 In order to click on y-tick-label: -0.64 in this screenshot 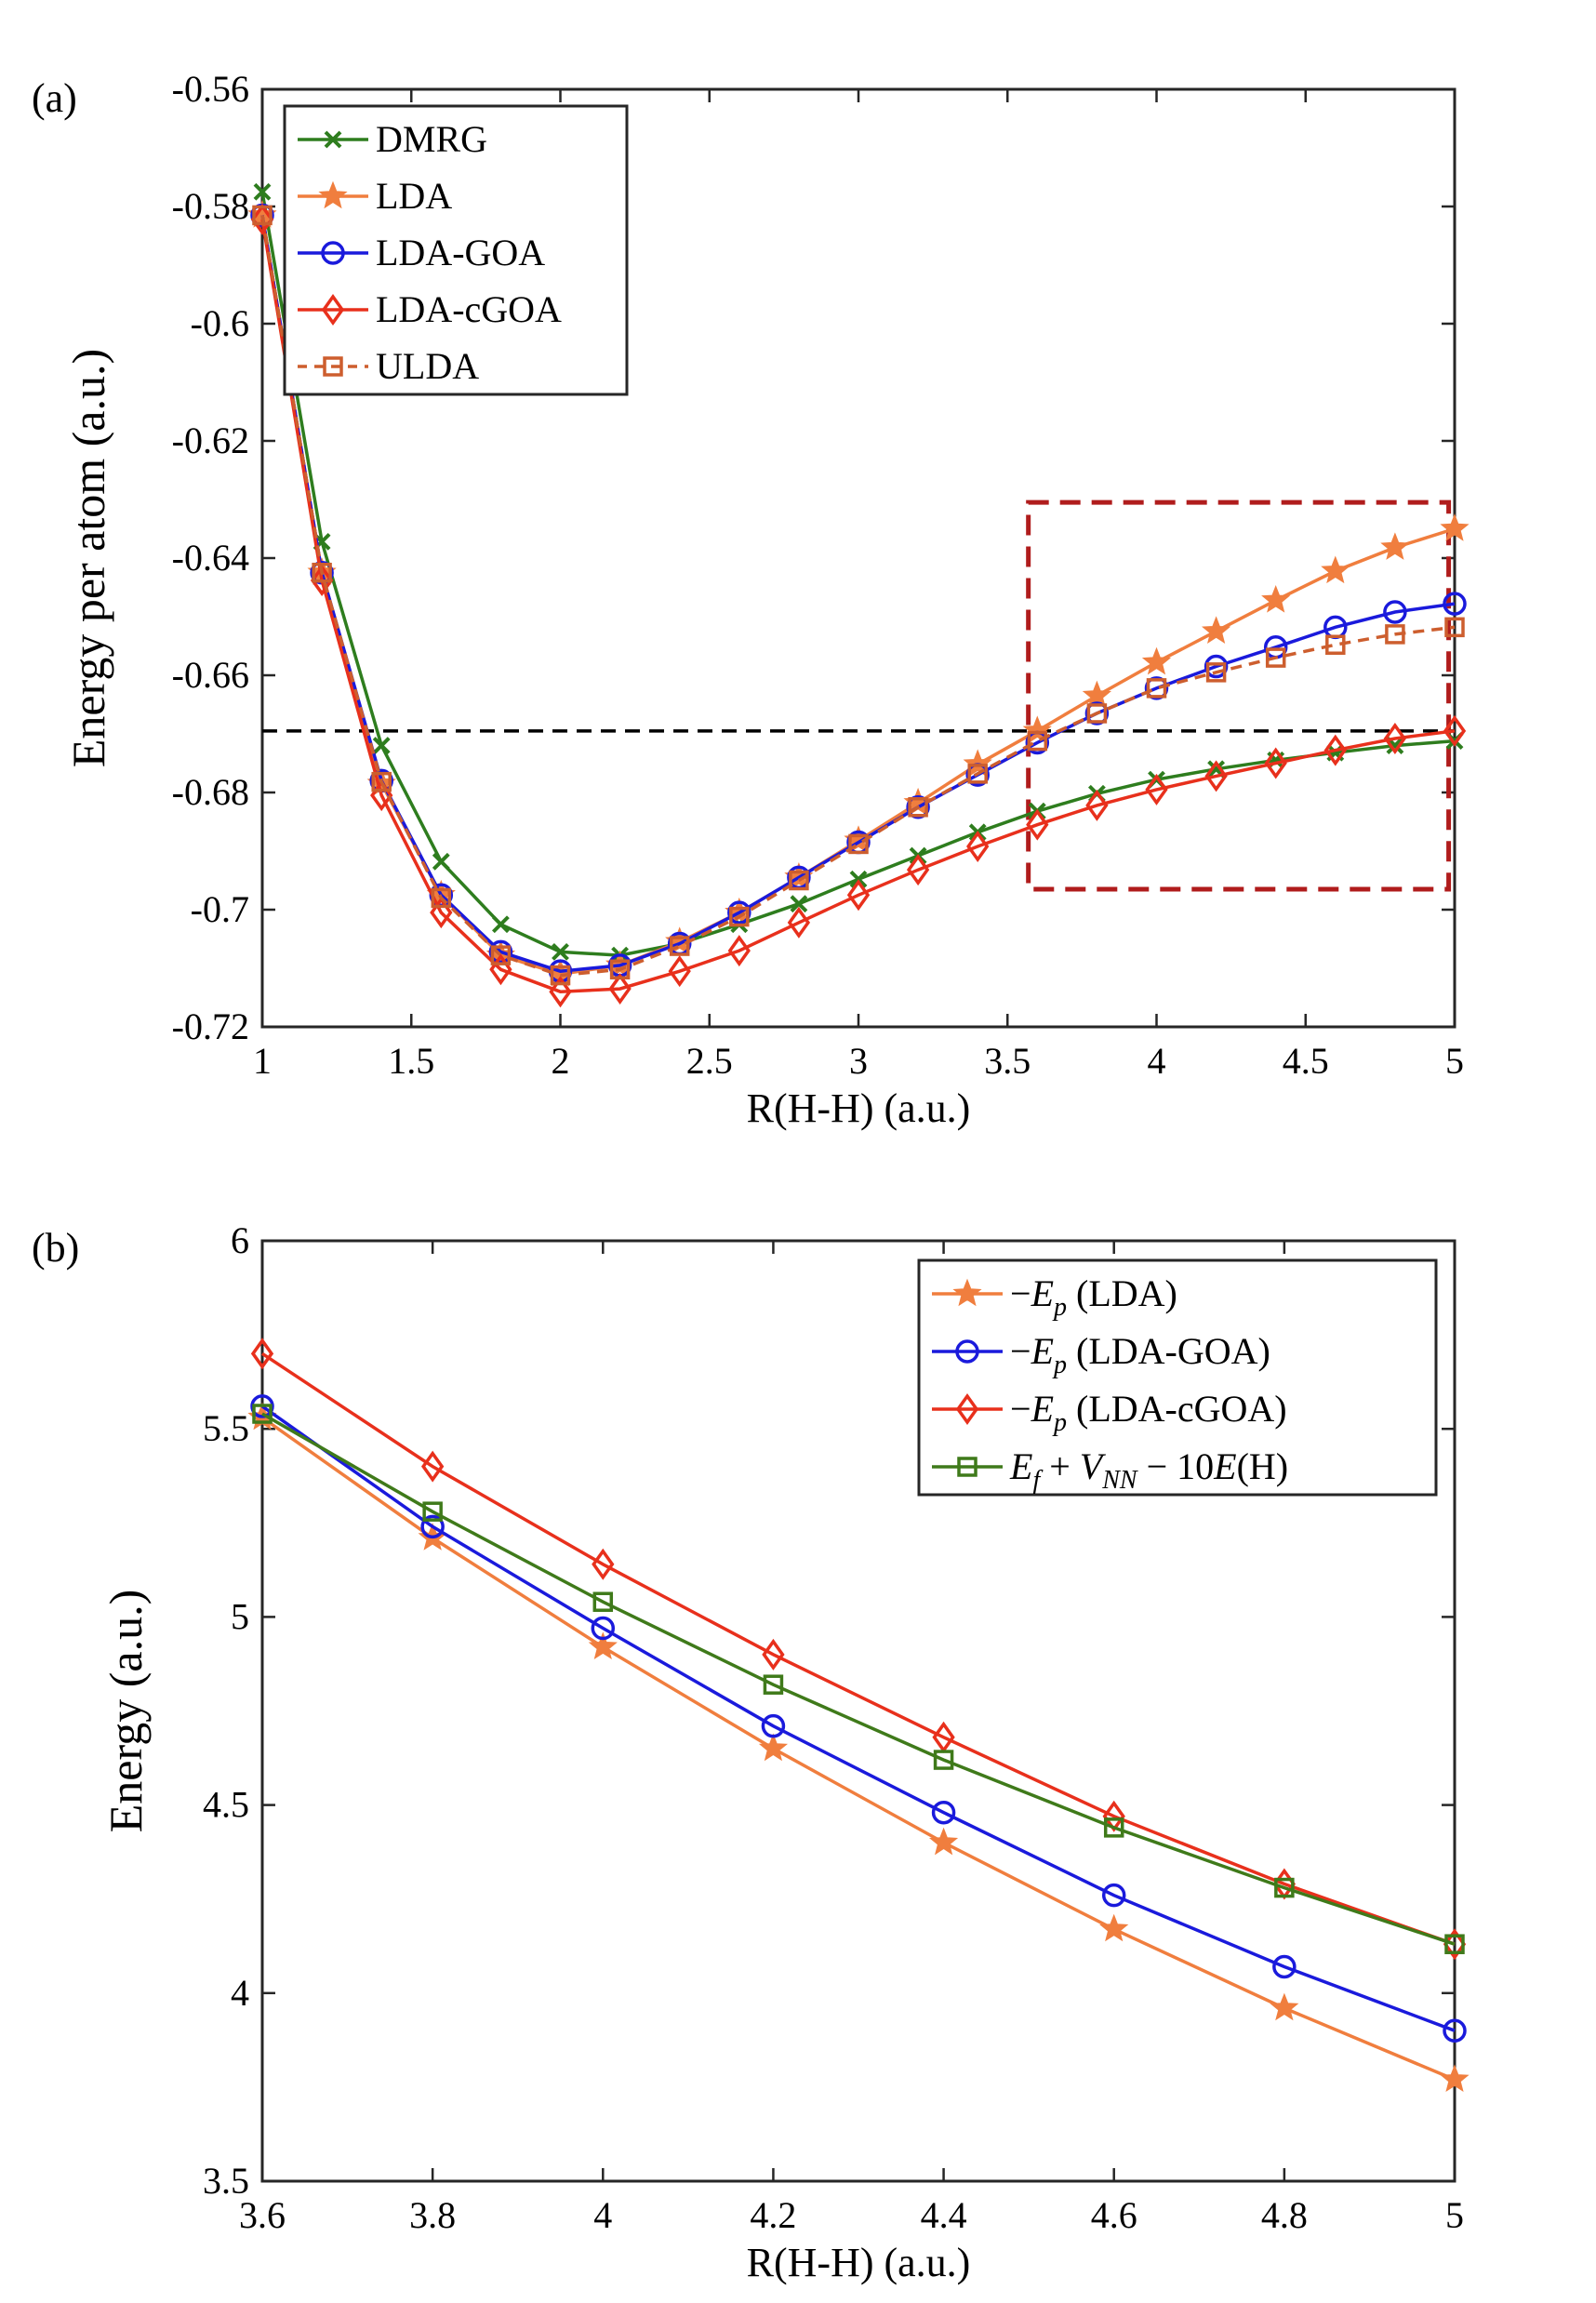, I will do `click(211, 558)`.